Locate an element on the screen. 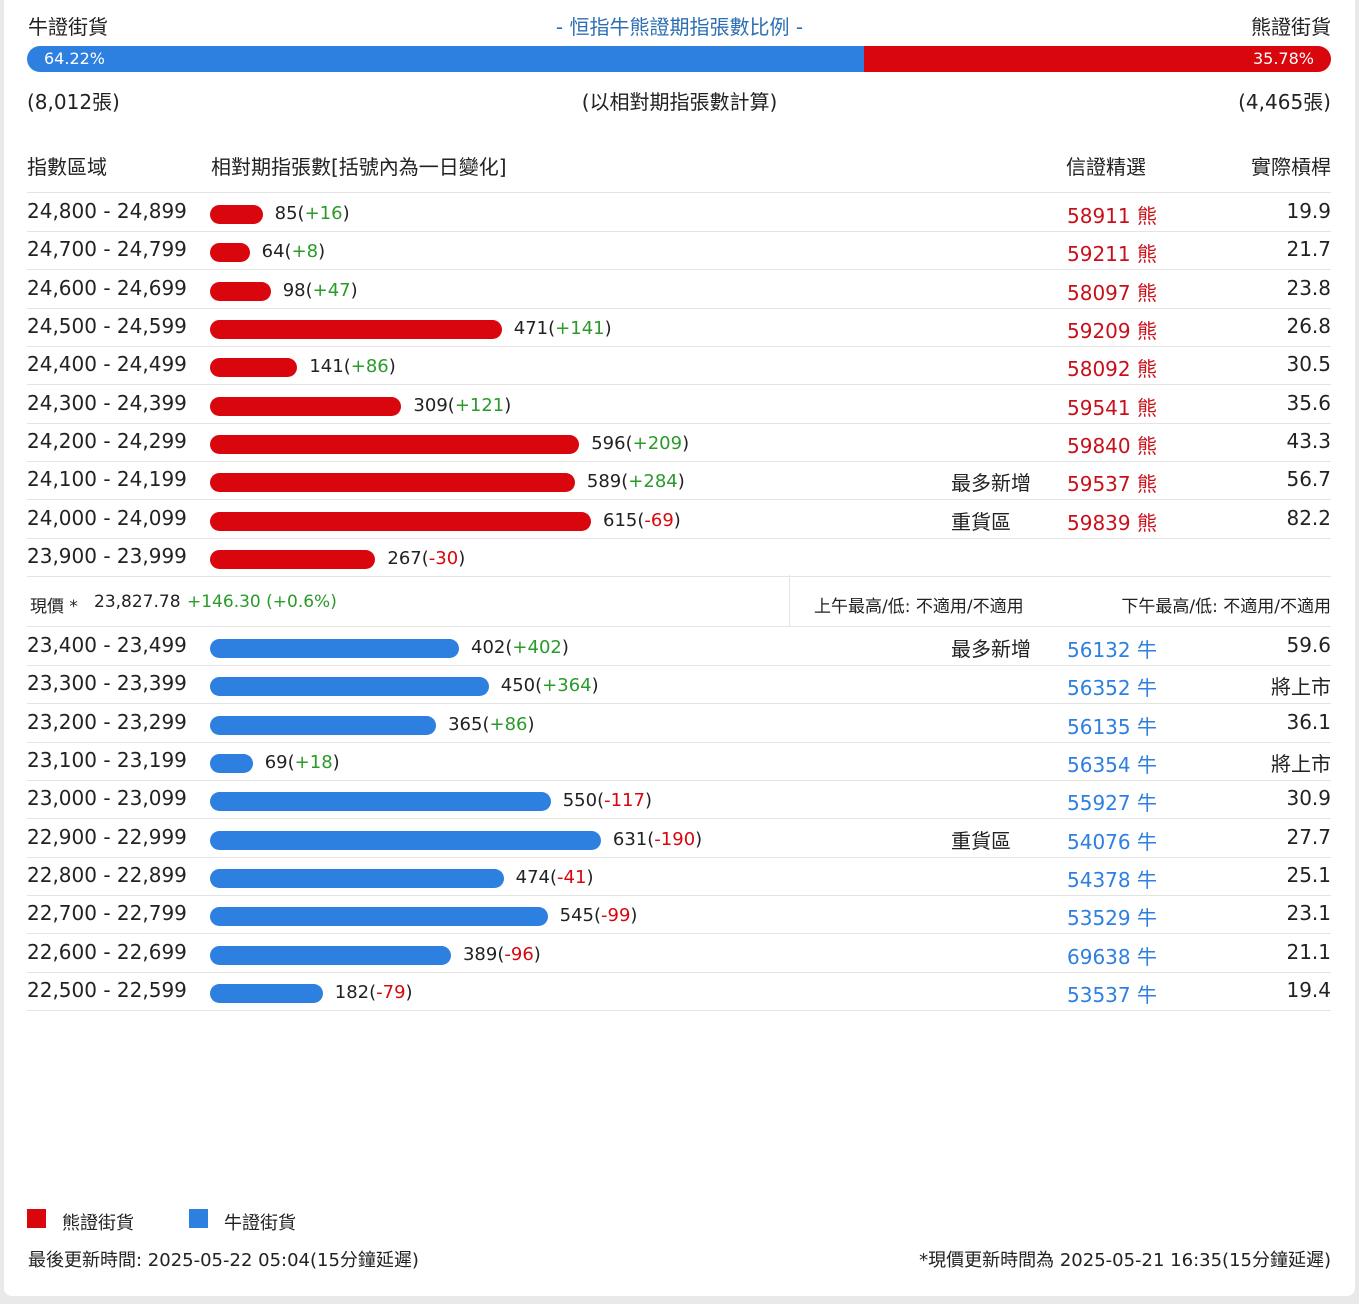  bull-outstanding-label: 牛證街貨 is located at coordinates (68, 27).